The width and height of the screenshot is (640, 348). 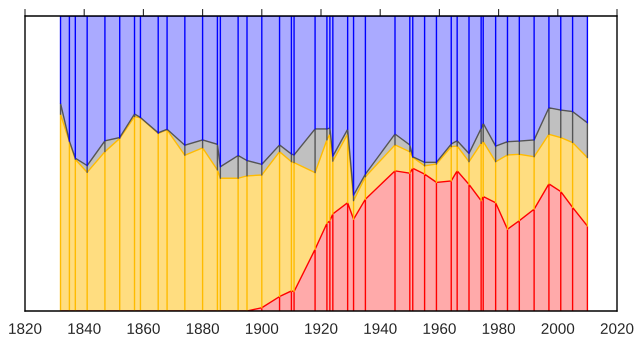 What do you see at coordinates (144, 328) in the screenshot?
I see `x-tick-label: 1860` at bounding box center [144, 328].